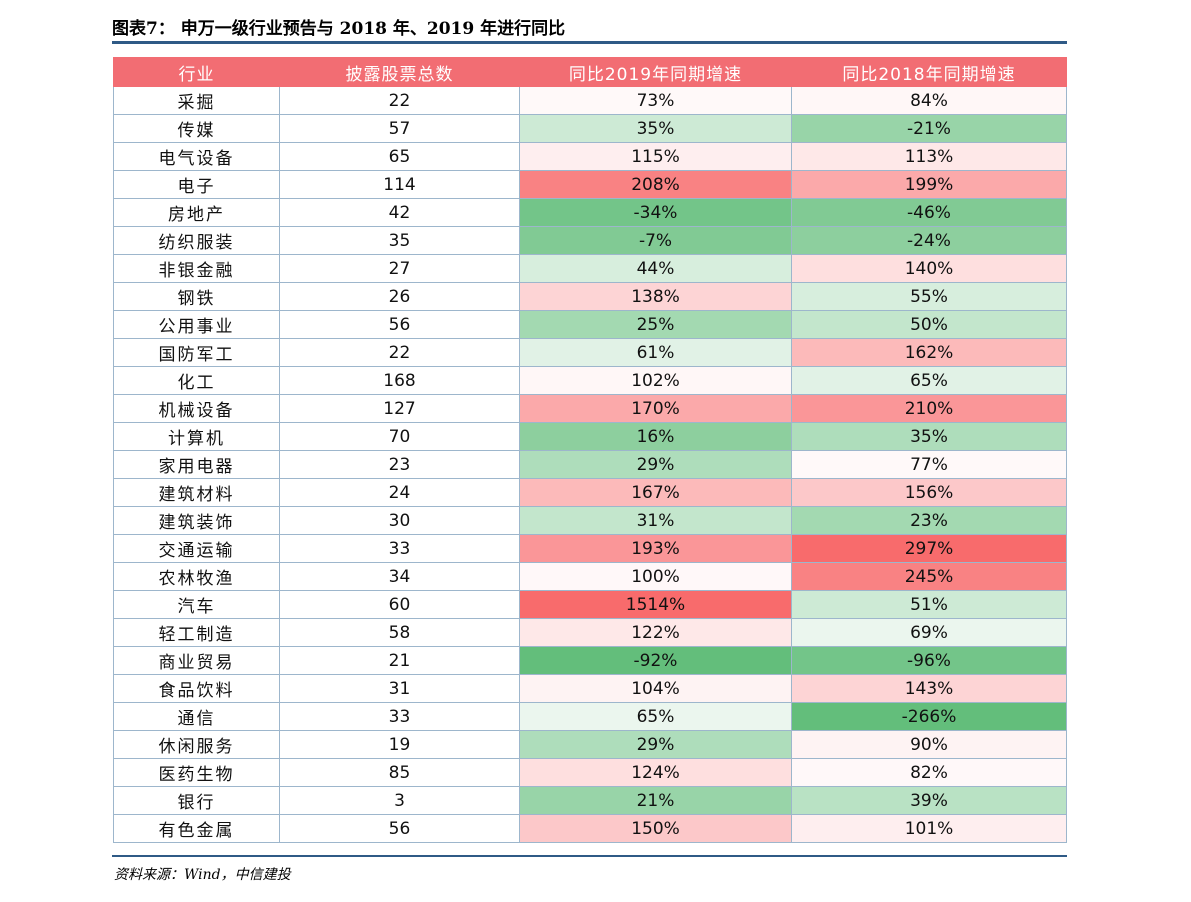  Describe the element at coordinates (655, 408) in the screenshot. I see `cell-yoy2019: 170%` at that location.